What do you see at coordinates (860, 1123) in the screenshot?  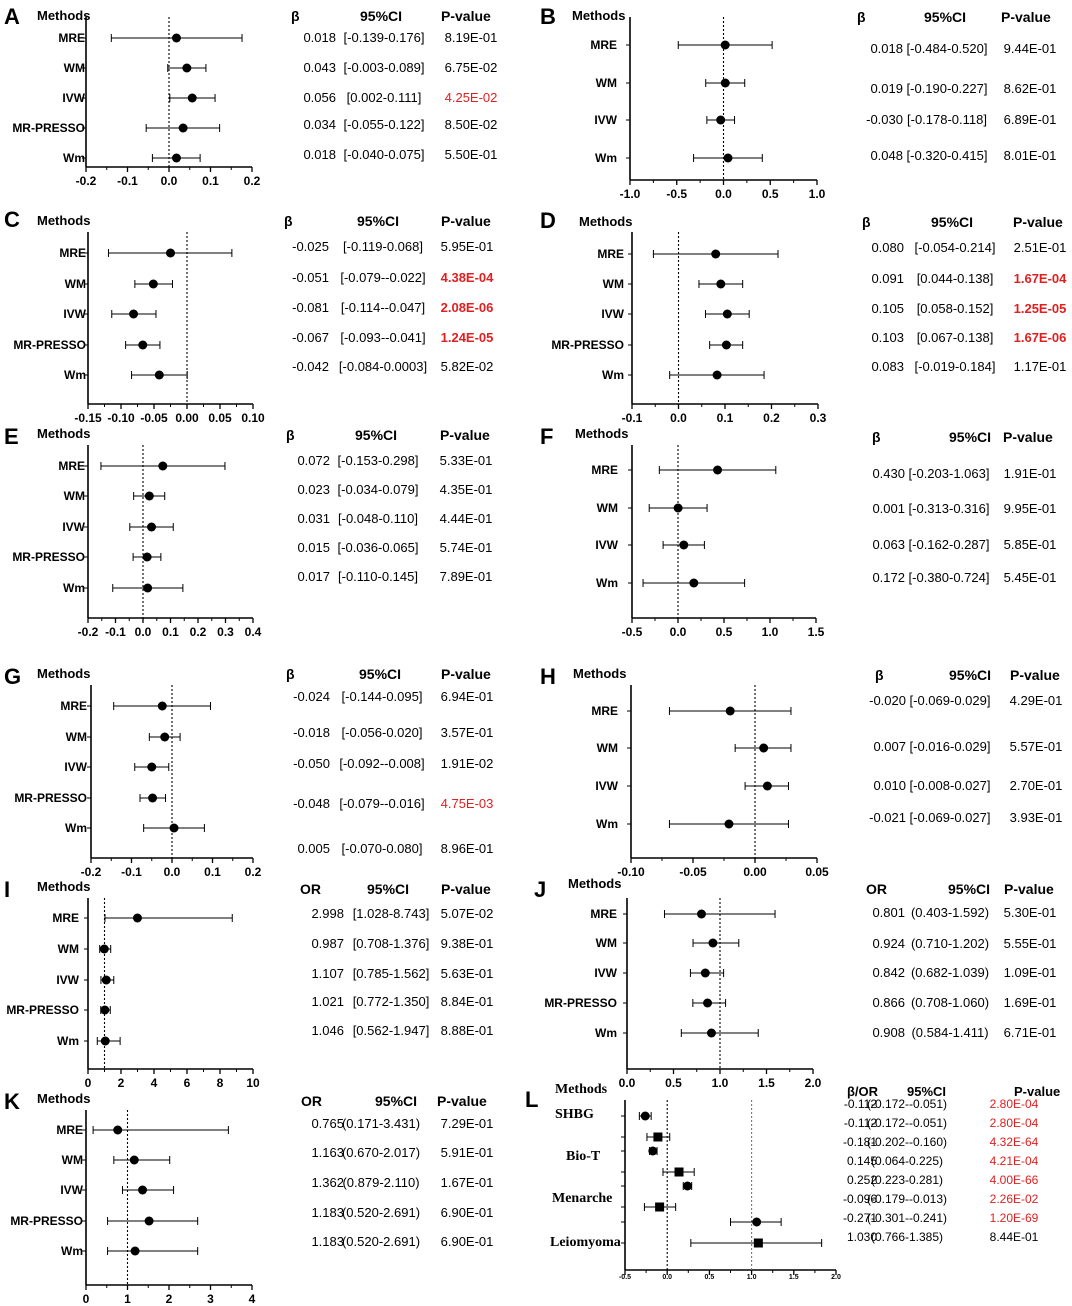 I see `effect-value-L: -0.112` at bounding box center [860, 1123].